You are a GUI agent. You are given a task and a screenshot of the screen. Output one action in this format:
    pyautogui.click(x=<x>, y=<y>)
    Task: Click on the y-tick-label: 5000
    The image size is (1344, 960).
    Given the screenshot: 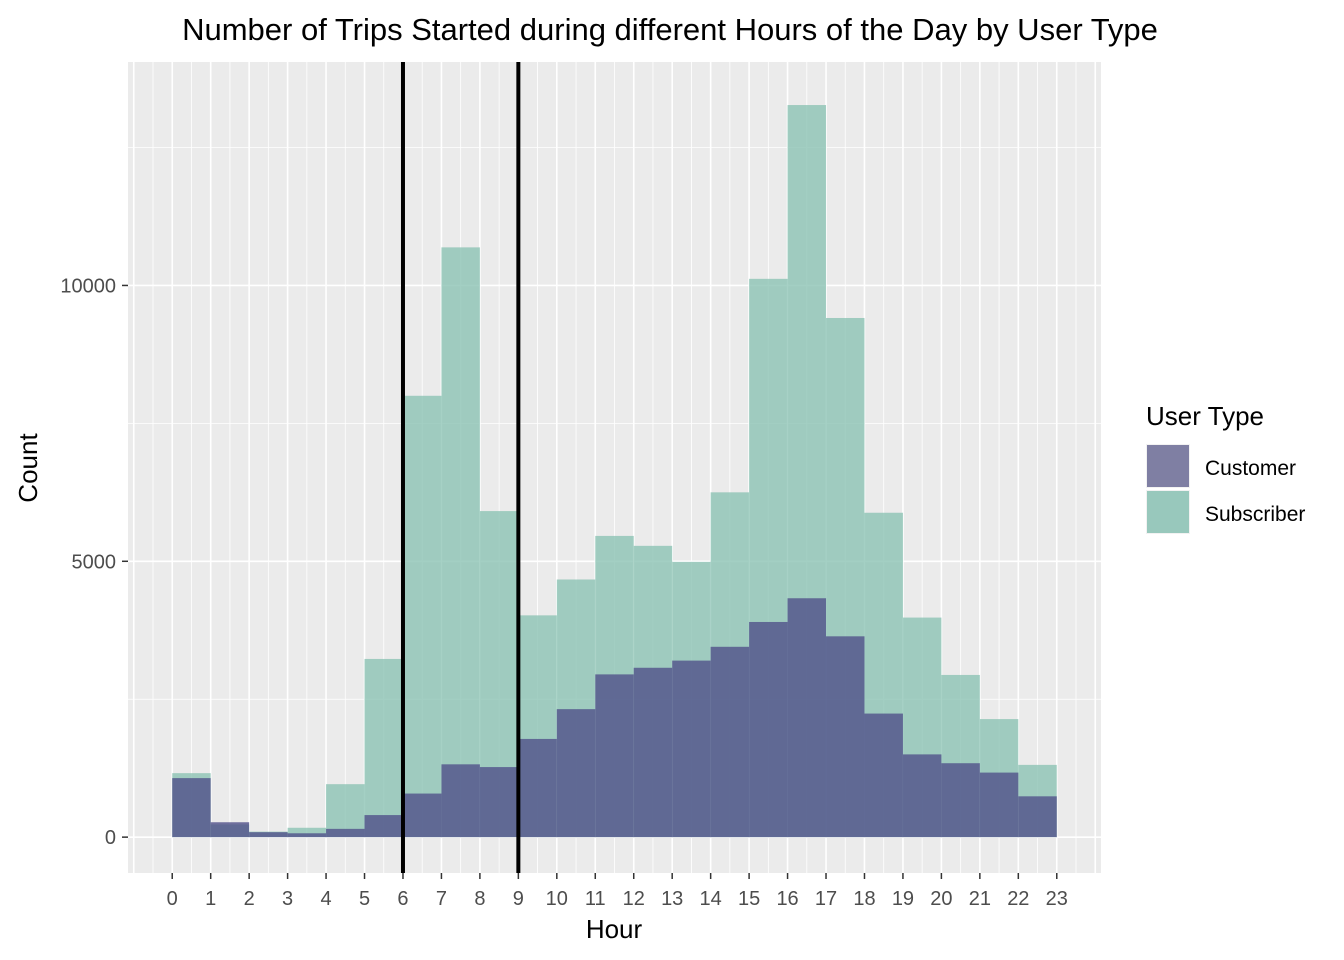 What is the action you would take?
    pyautogui.click(x=94, y=562)
    